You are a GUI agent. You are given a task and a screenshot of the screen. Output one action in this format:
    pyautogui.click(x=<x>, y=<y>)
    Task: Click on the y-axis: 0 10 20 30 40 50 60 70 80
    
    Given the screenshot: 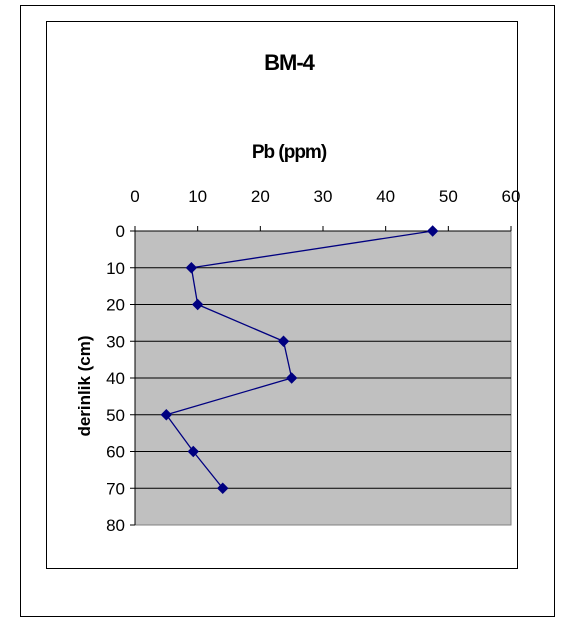 What is the action you would take?
    pyautogui.click(x=121, y=378)
    